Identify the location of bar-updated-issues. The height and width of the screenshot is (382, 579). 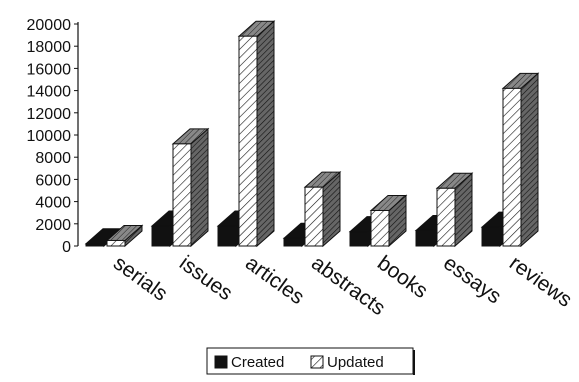
(190, 187).